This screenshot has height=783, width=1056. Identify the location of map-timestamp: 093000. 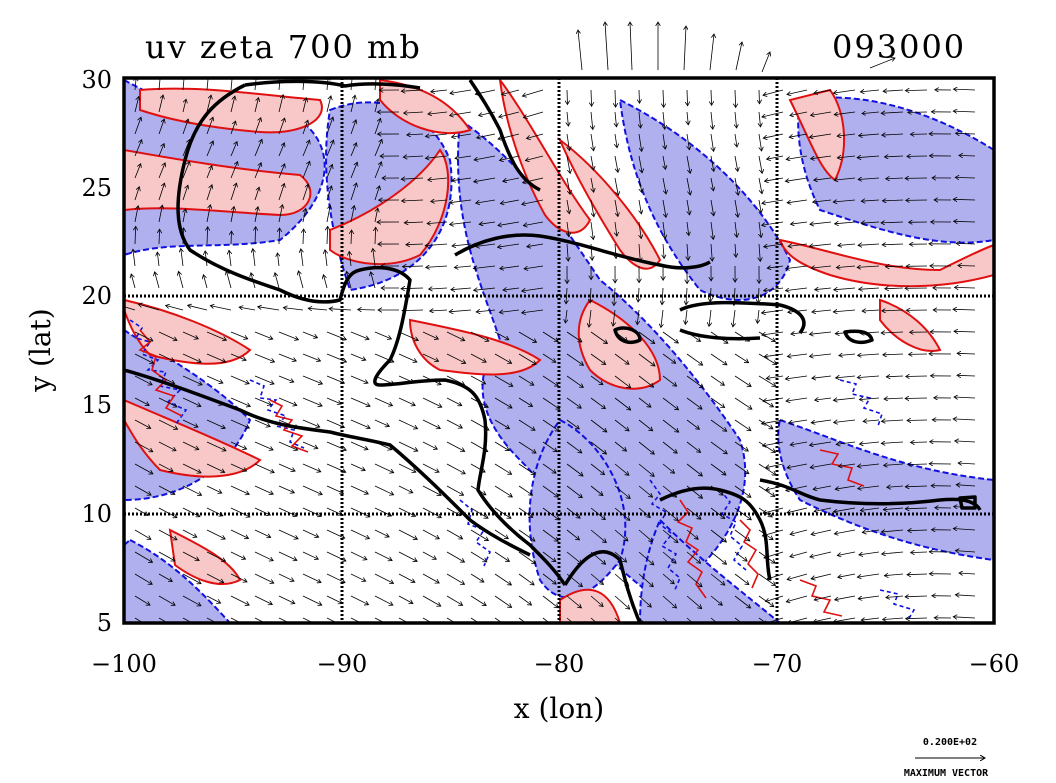
(899, 47).